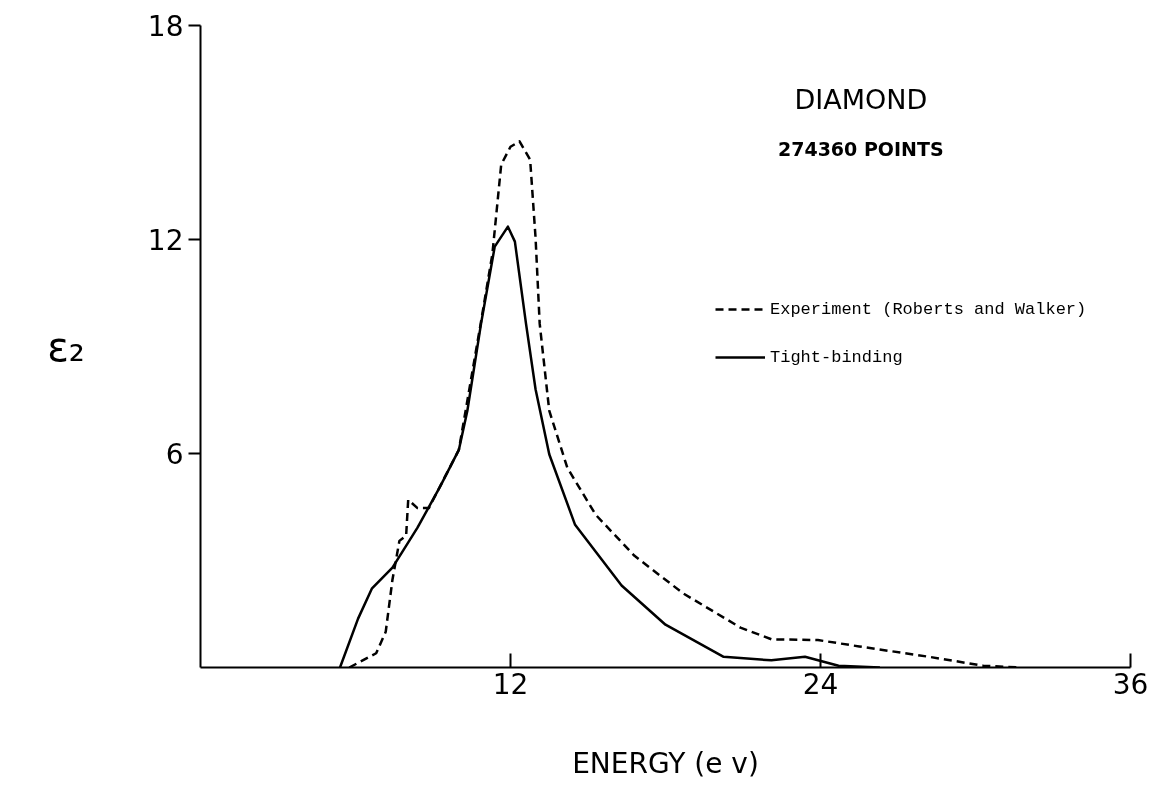 This screenshot has width=1157, height=807. What do you see at coordinates (860, 149) in the screenshot?
I see `text: 274360 POINTS` at bounding box center [860, 149].